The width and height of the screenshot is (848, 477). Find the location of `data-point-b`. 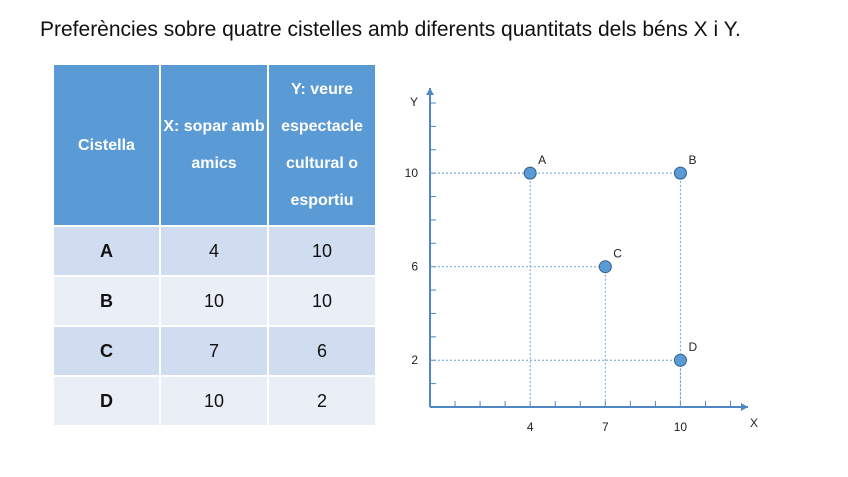

data-point-b is located at coordinates (680, 173).